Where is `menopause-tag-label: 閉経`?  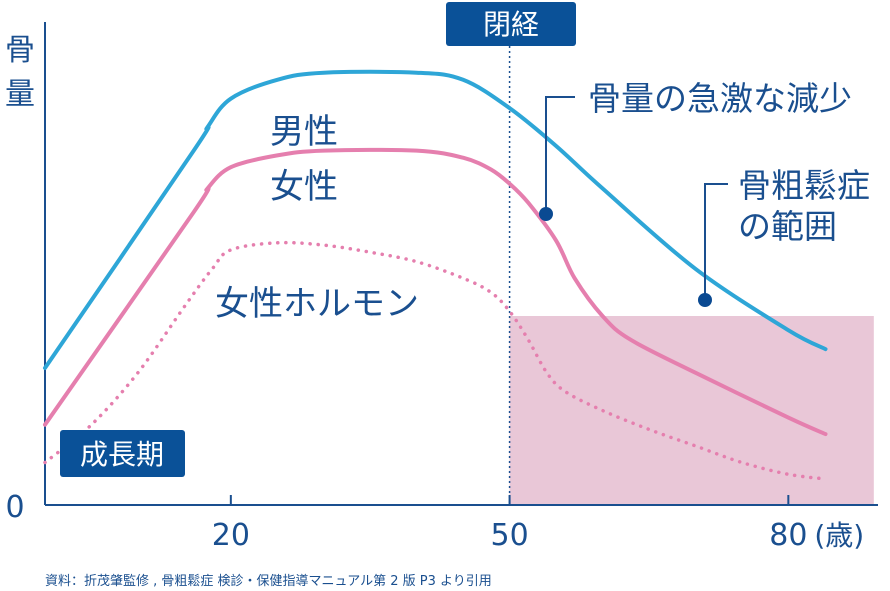 menopause-tag-label: 閉経 is located at coordinates (511, 24).